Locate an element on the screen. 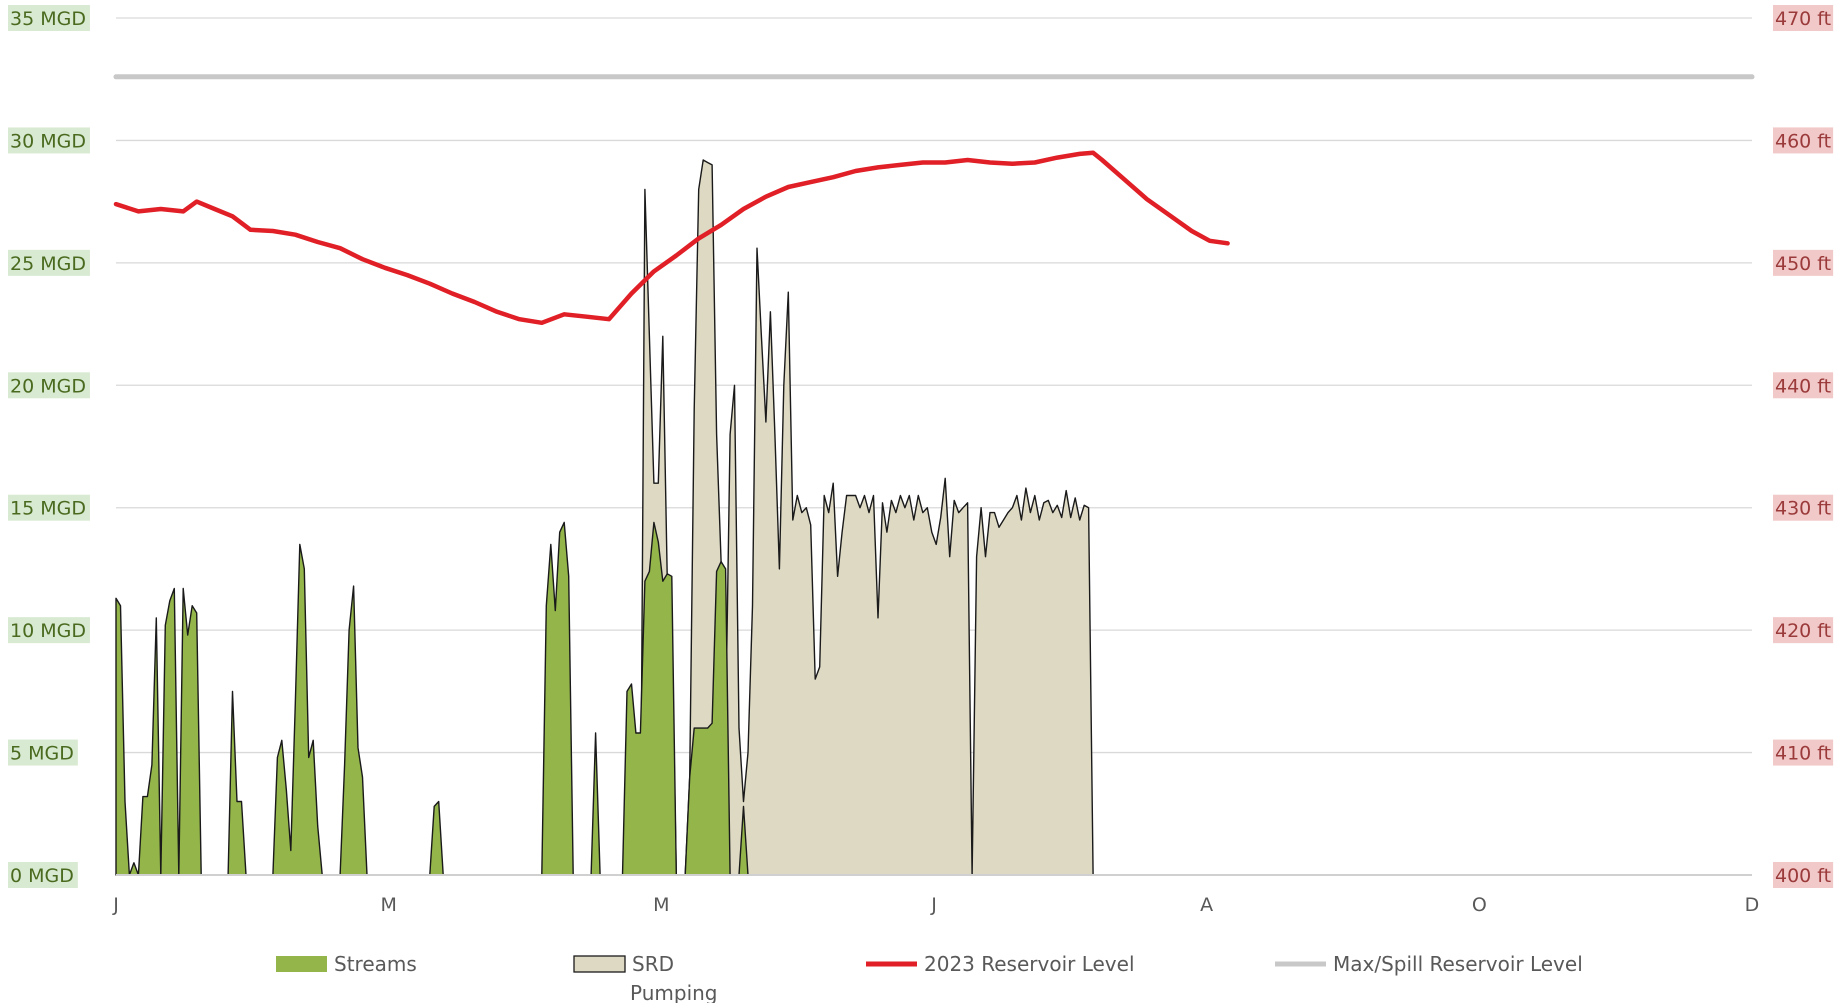 The image size is (1836, 1003). right-tick-label: 470 ft is located at coordinates (1803, 19).